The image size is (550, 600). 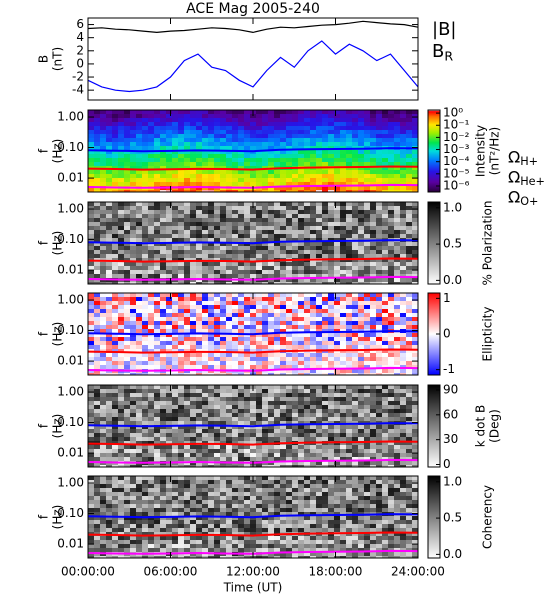 What do you see at coordinates (70, 330) in the screenshot?
I see `y-tick-label: 0.10` at bounding box center [70, 330].